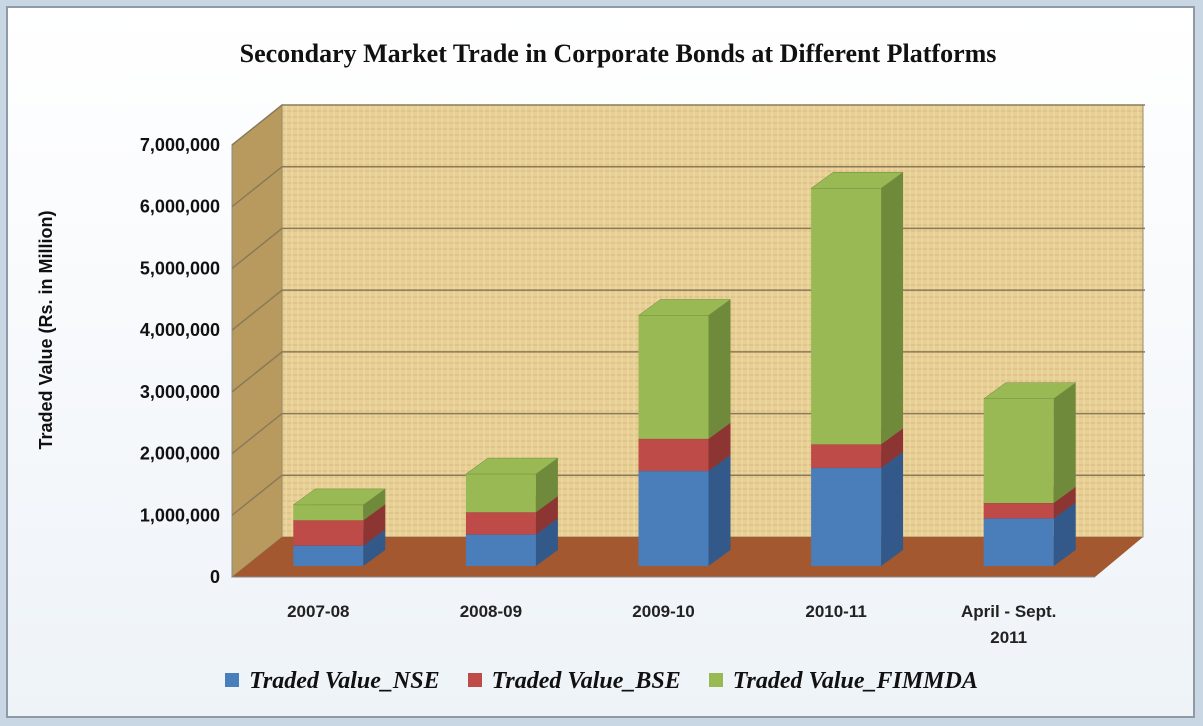  What do you see at coordinates (180, 515) in the screenshot?
I see `y-tick-label: 1,000,000` at bounding box center [180, 515].